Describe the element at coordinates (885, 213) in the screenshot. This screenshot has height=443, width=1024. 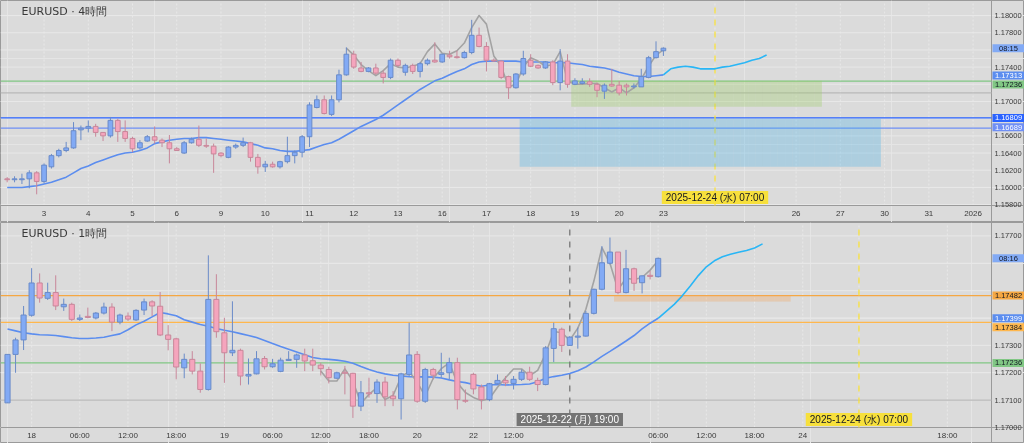
I see `x-tick-label: 30` at that location.